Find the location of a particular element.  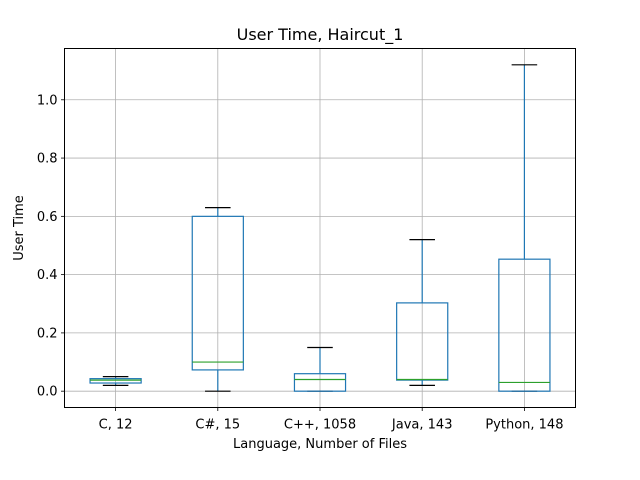

y-tick-label: 1.0 is located at coordinates (47, 100).